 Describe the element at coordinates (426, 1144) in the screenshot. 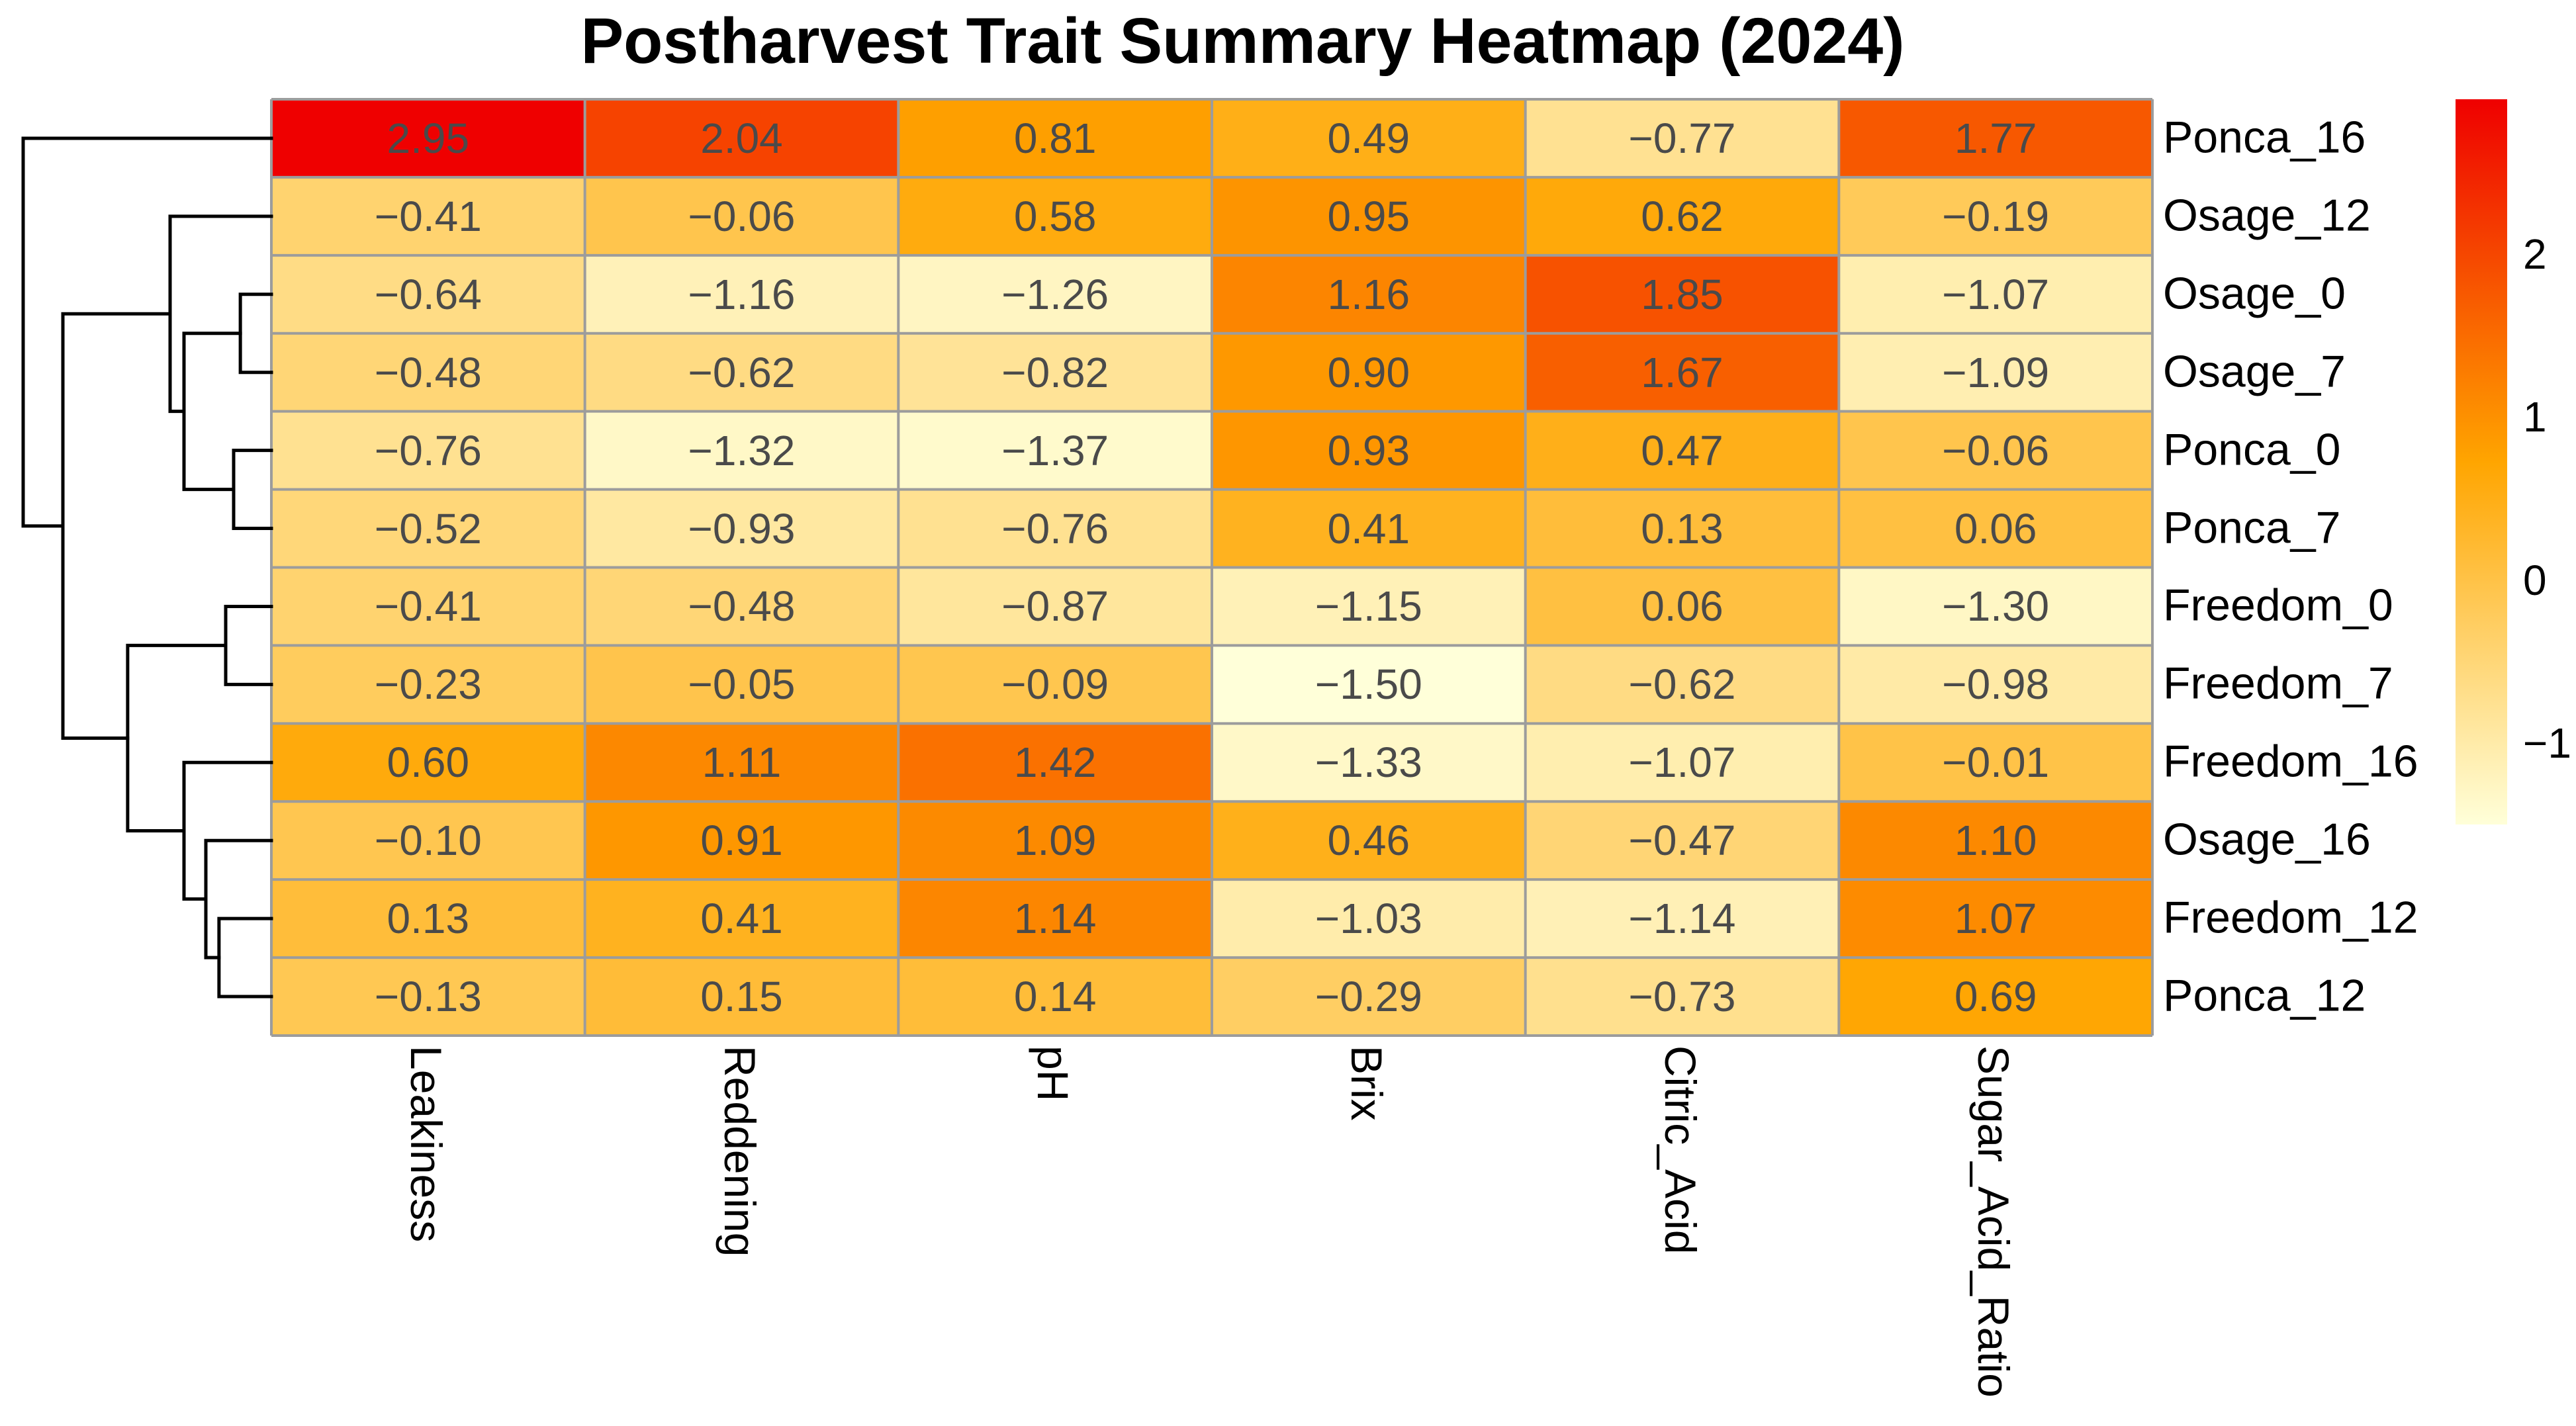

I see `column-label: Leakiness` at that location.